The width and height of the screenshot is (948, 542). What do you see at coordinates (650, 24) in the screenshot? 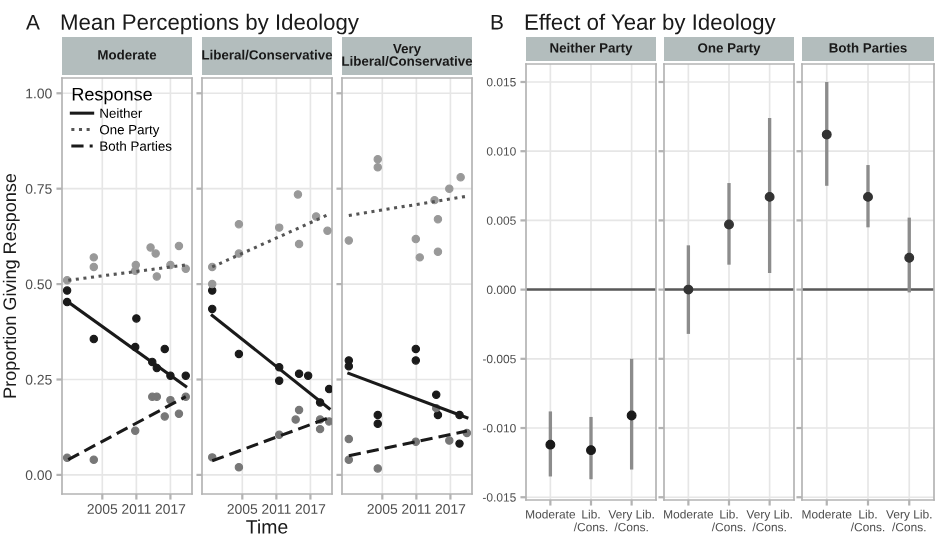
I see `text: Effect of Year by Ideology` at bounding box center [650, 24].